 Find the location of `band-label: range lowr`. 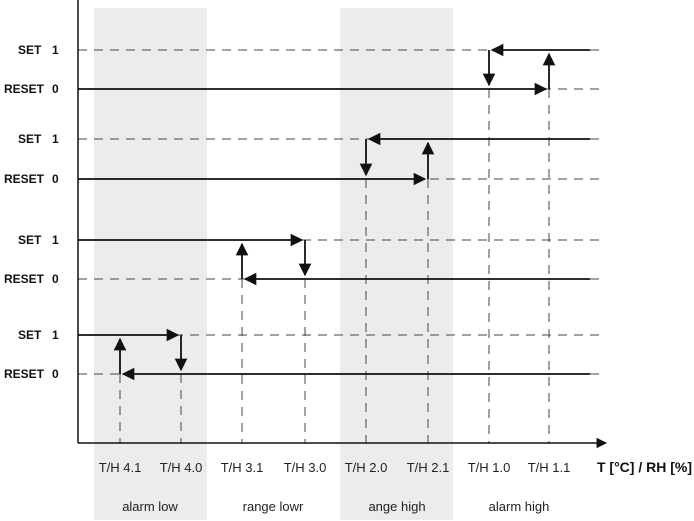

band-label: range lowr is located at coordinates (273, 506).